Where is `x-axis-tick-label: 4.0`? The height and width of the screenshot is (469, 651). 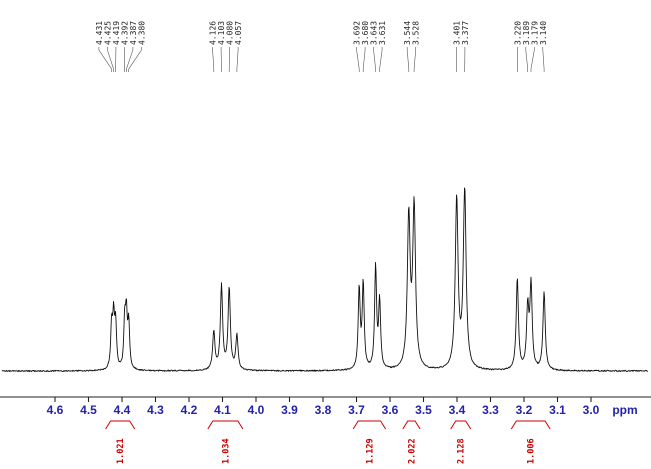 x-axis-tick-label: 4.0 is located at coordinates (256, 410).